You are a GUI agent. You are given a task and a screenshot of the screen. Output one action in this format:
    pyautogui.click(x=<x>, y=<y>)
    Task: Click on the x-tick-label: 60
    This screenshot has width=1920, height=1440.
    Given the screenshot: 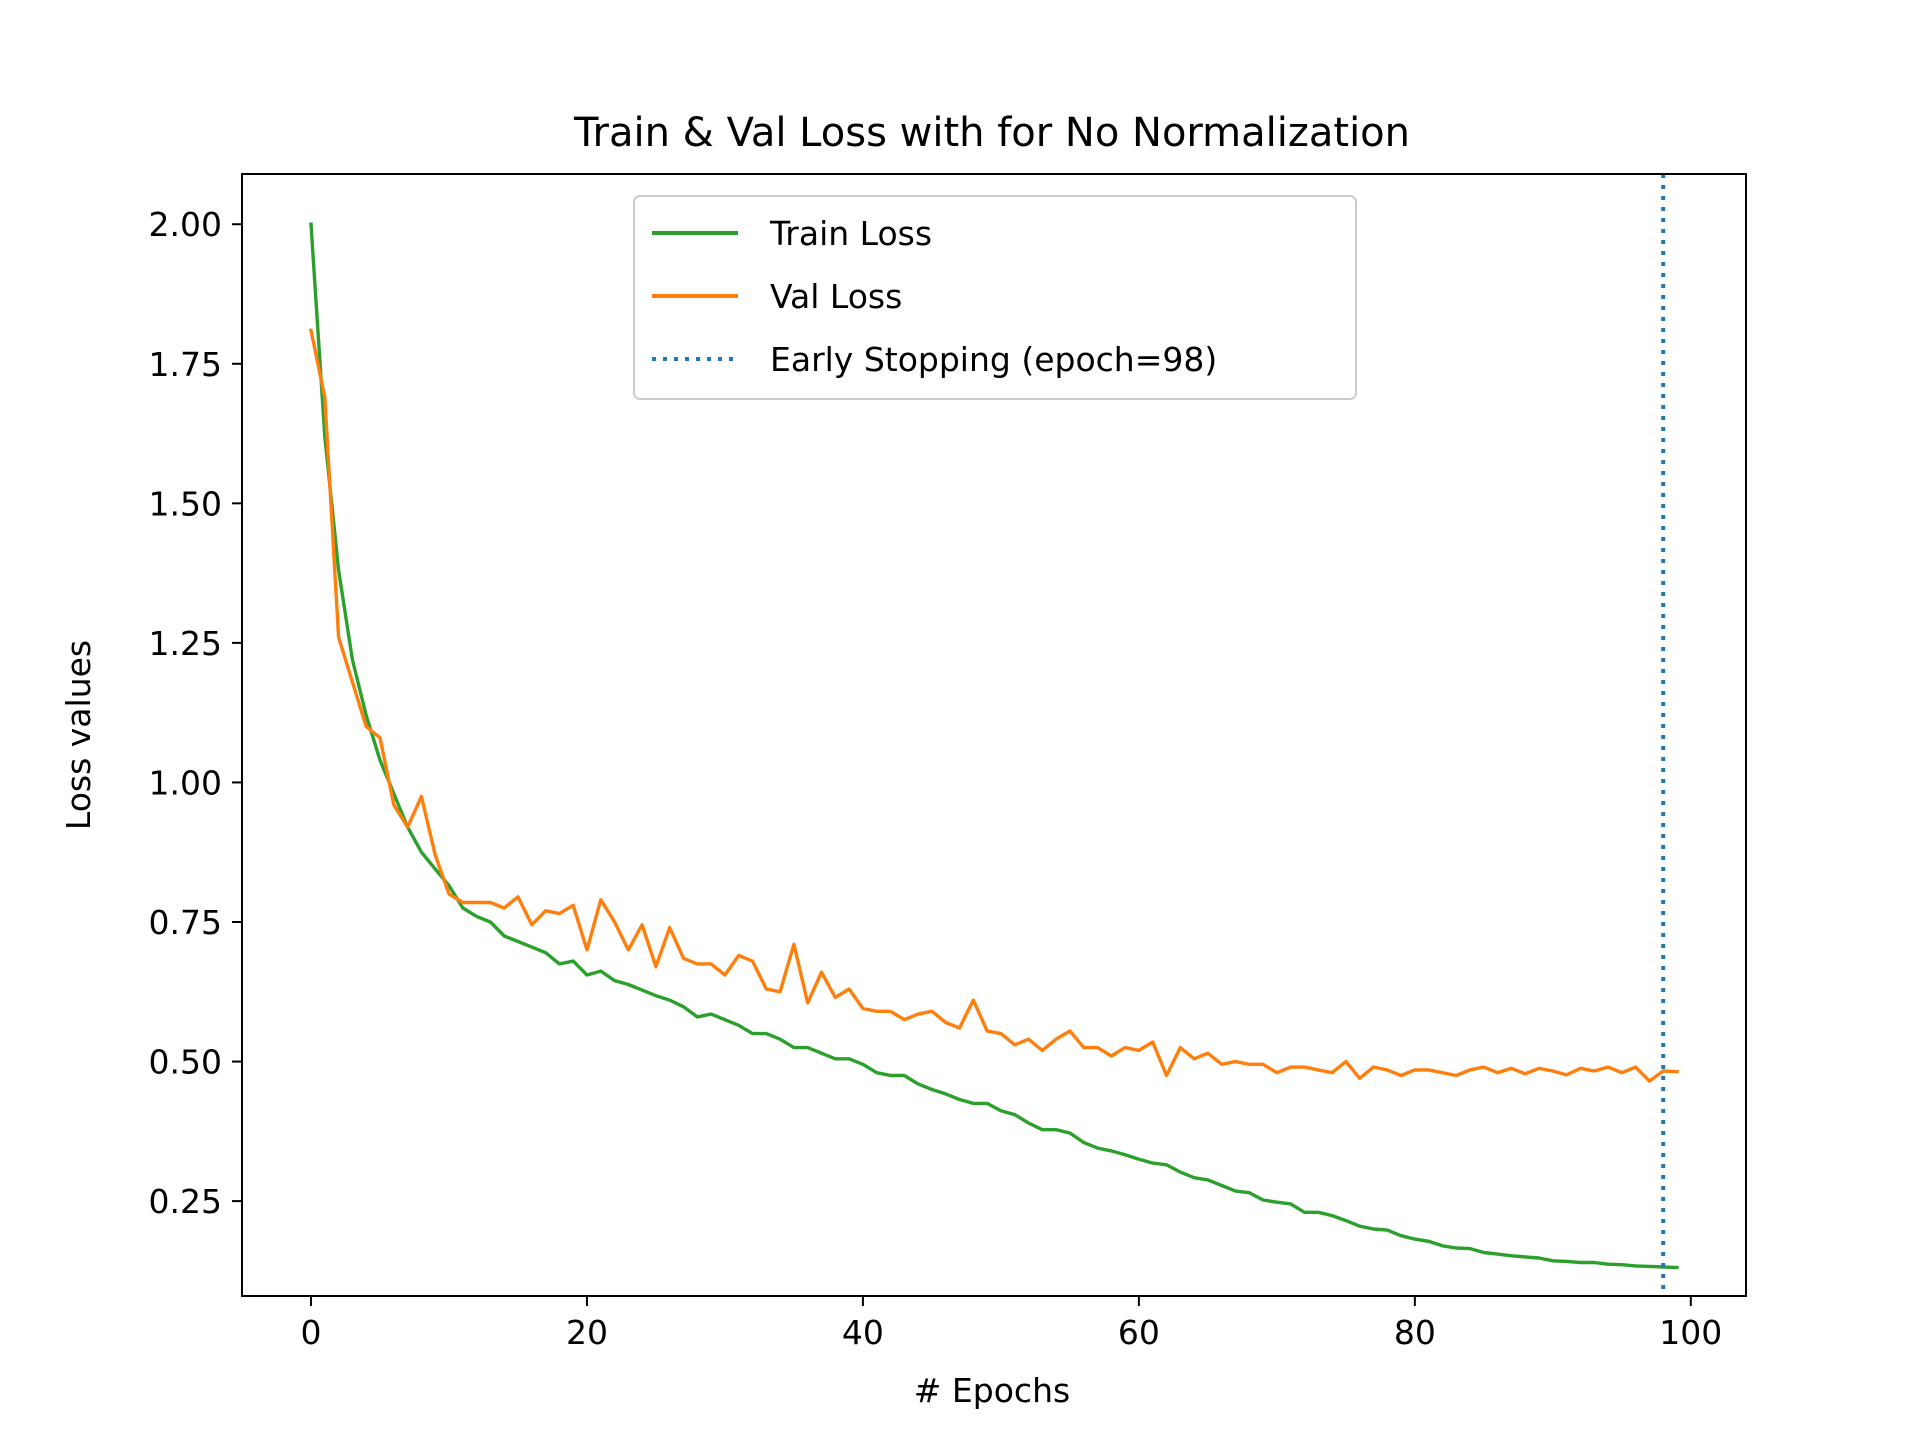 What is the action you would take?
    pyautogui.click(x=1139, y=1332)
    